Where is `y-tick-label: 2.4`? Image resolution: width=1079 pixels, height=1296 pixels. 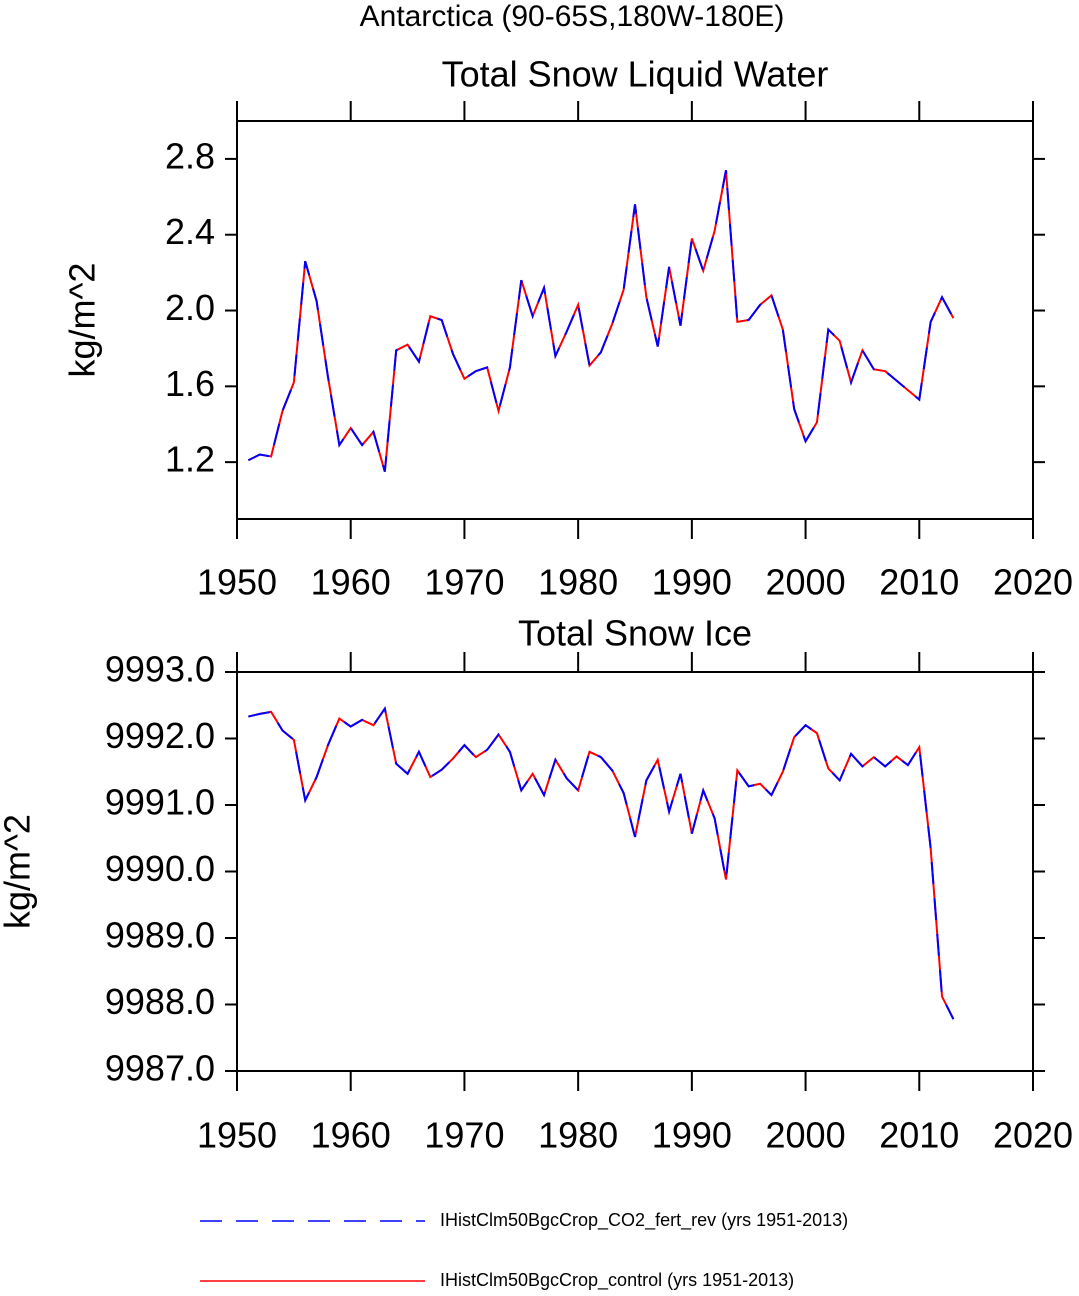
y-tick-label: 2.4 is located at coordinates (190, 231).